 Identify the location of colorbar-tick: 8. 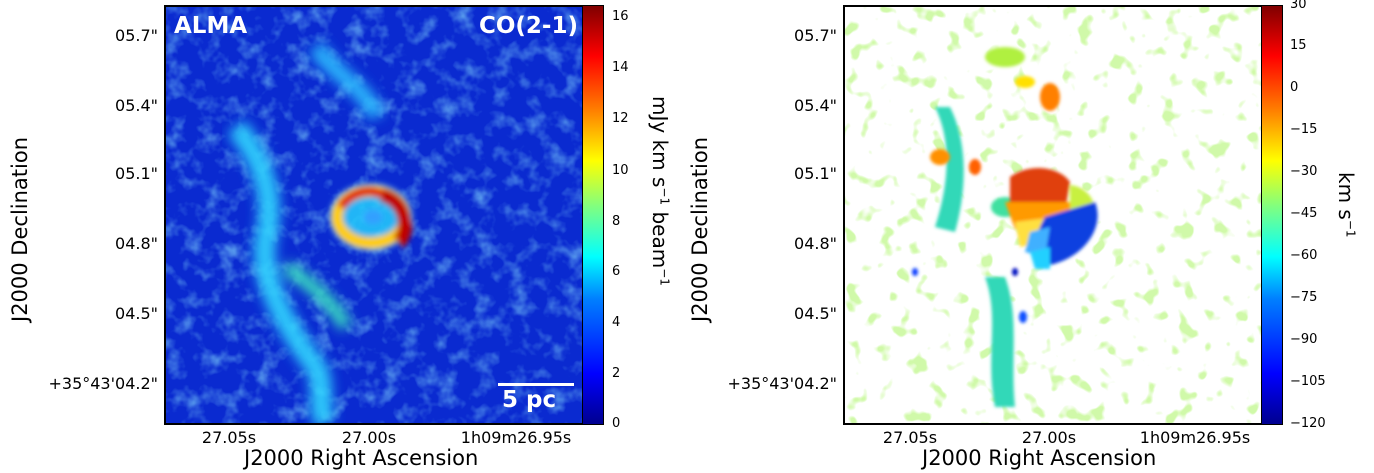
(616, 221).